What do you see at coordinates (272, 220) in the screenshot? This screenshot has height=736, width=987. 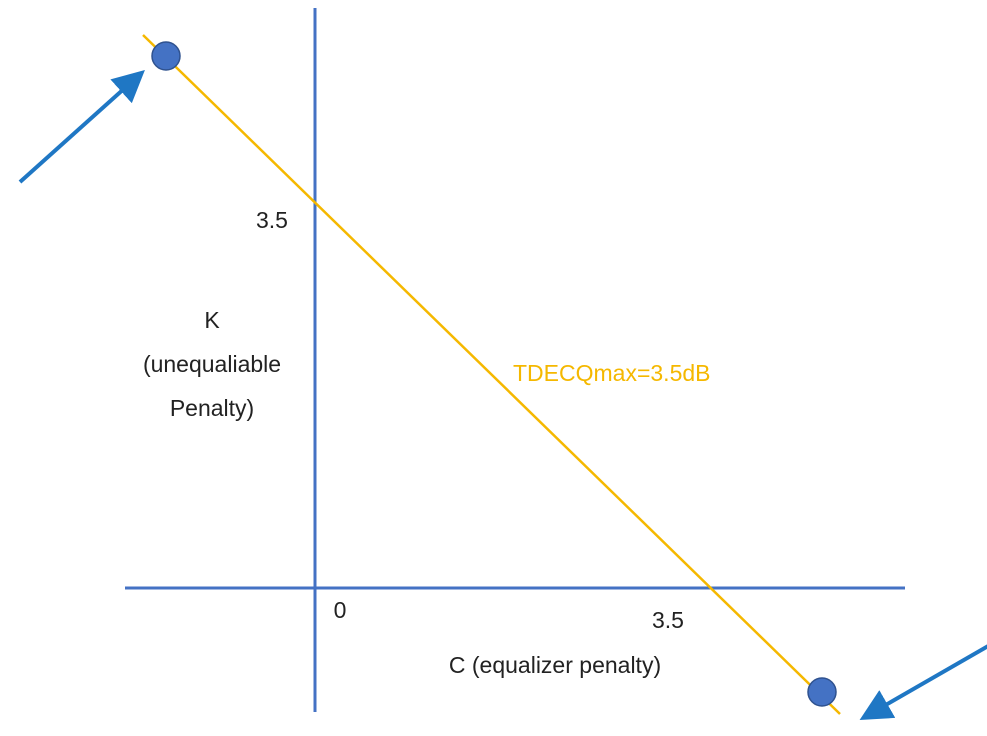 I see `y-tick-label: 3.5` at bounding box center [272, 220].